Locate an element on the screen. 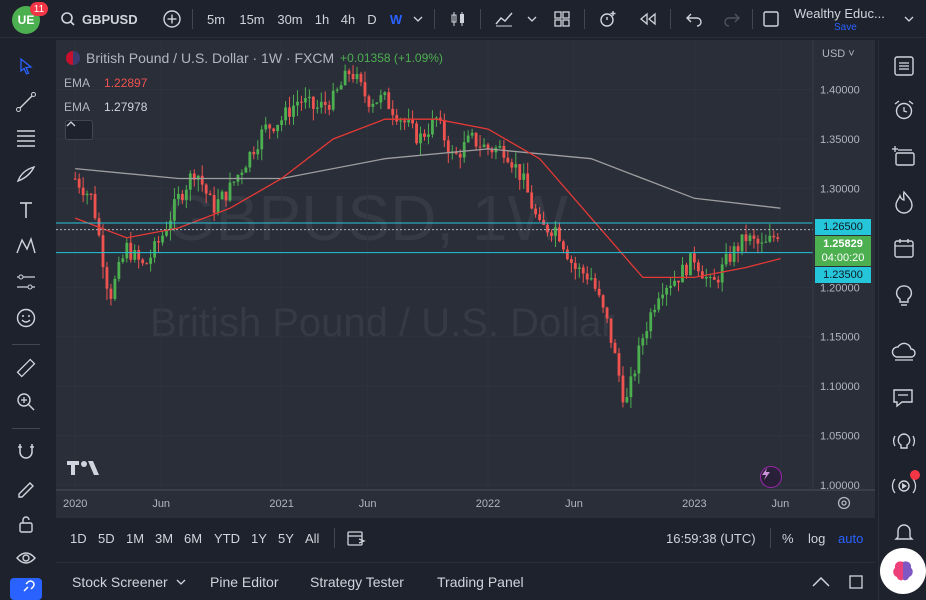  compare-button is located at coordinates (172, 19).